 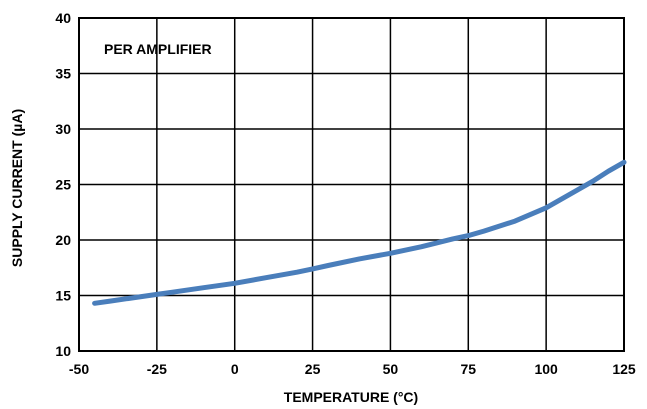 What do you see at coordinates (63, 240) in the screenshot?
I see `y-tick-label: 20` at bounding box center [63, 240].